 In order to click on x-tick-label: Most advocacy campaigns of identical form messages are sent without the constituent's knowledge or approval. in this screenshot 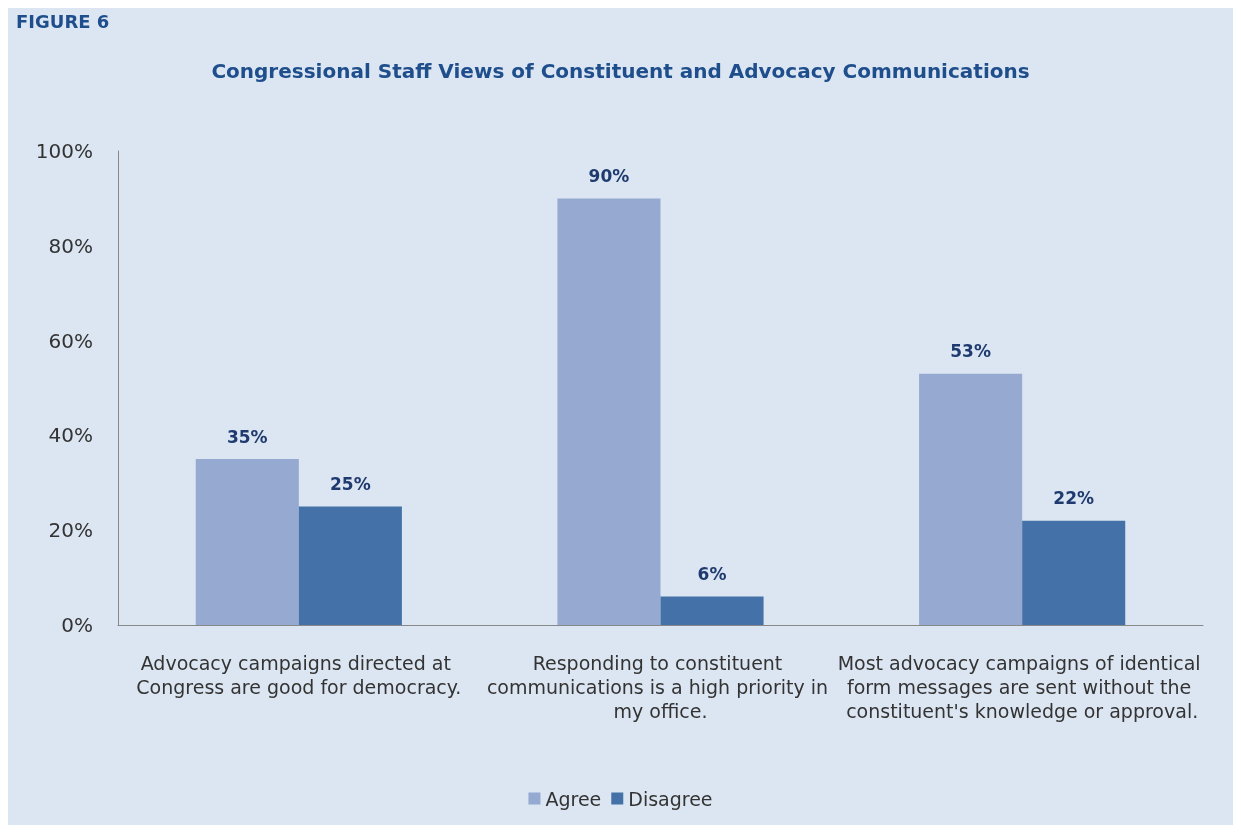, I will do `click(1022, 687)`.